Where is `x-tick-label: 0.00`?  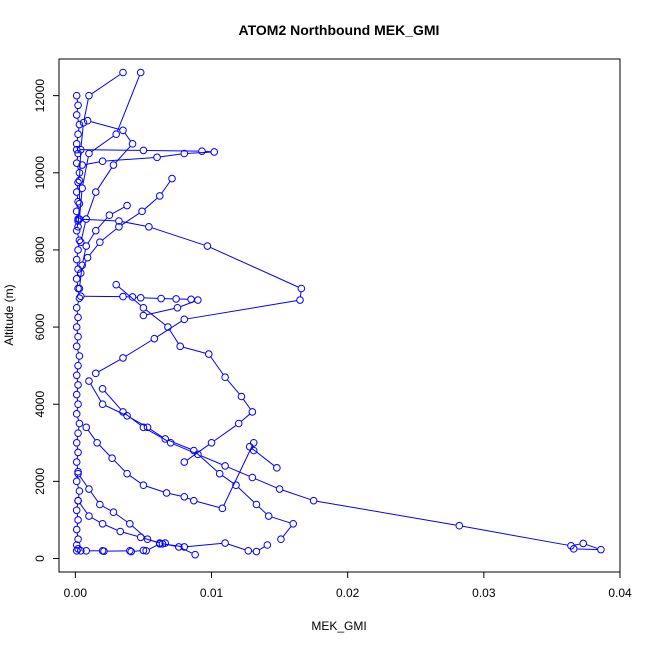
x-tick-label: 0.00 is located at coordinates (76, 593).